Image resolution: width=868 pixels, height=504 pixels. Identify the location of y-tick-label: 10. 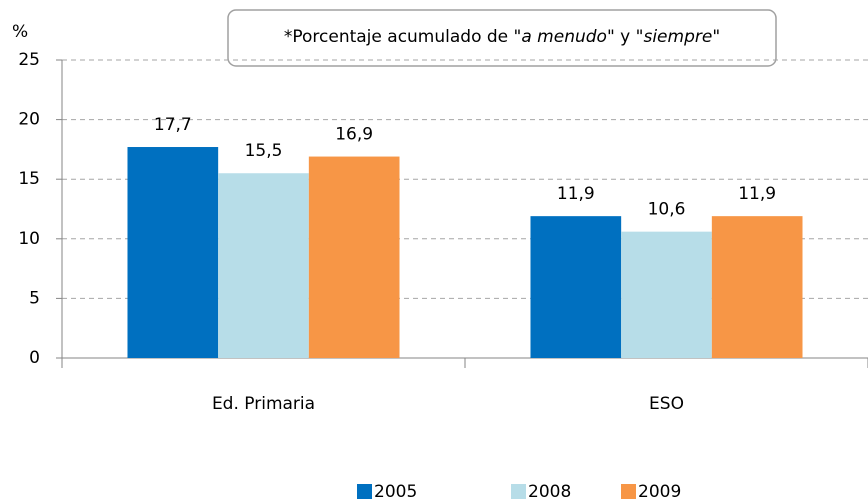
(29, 239).